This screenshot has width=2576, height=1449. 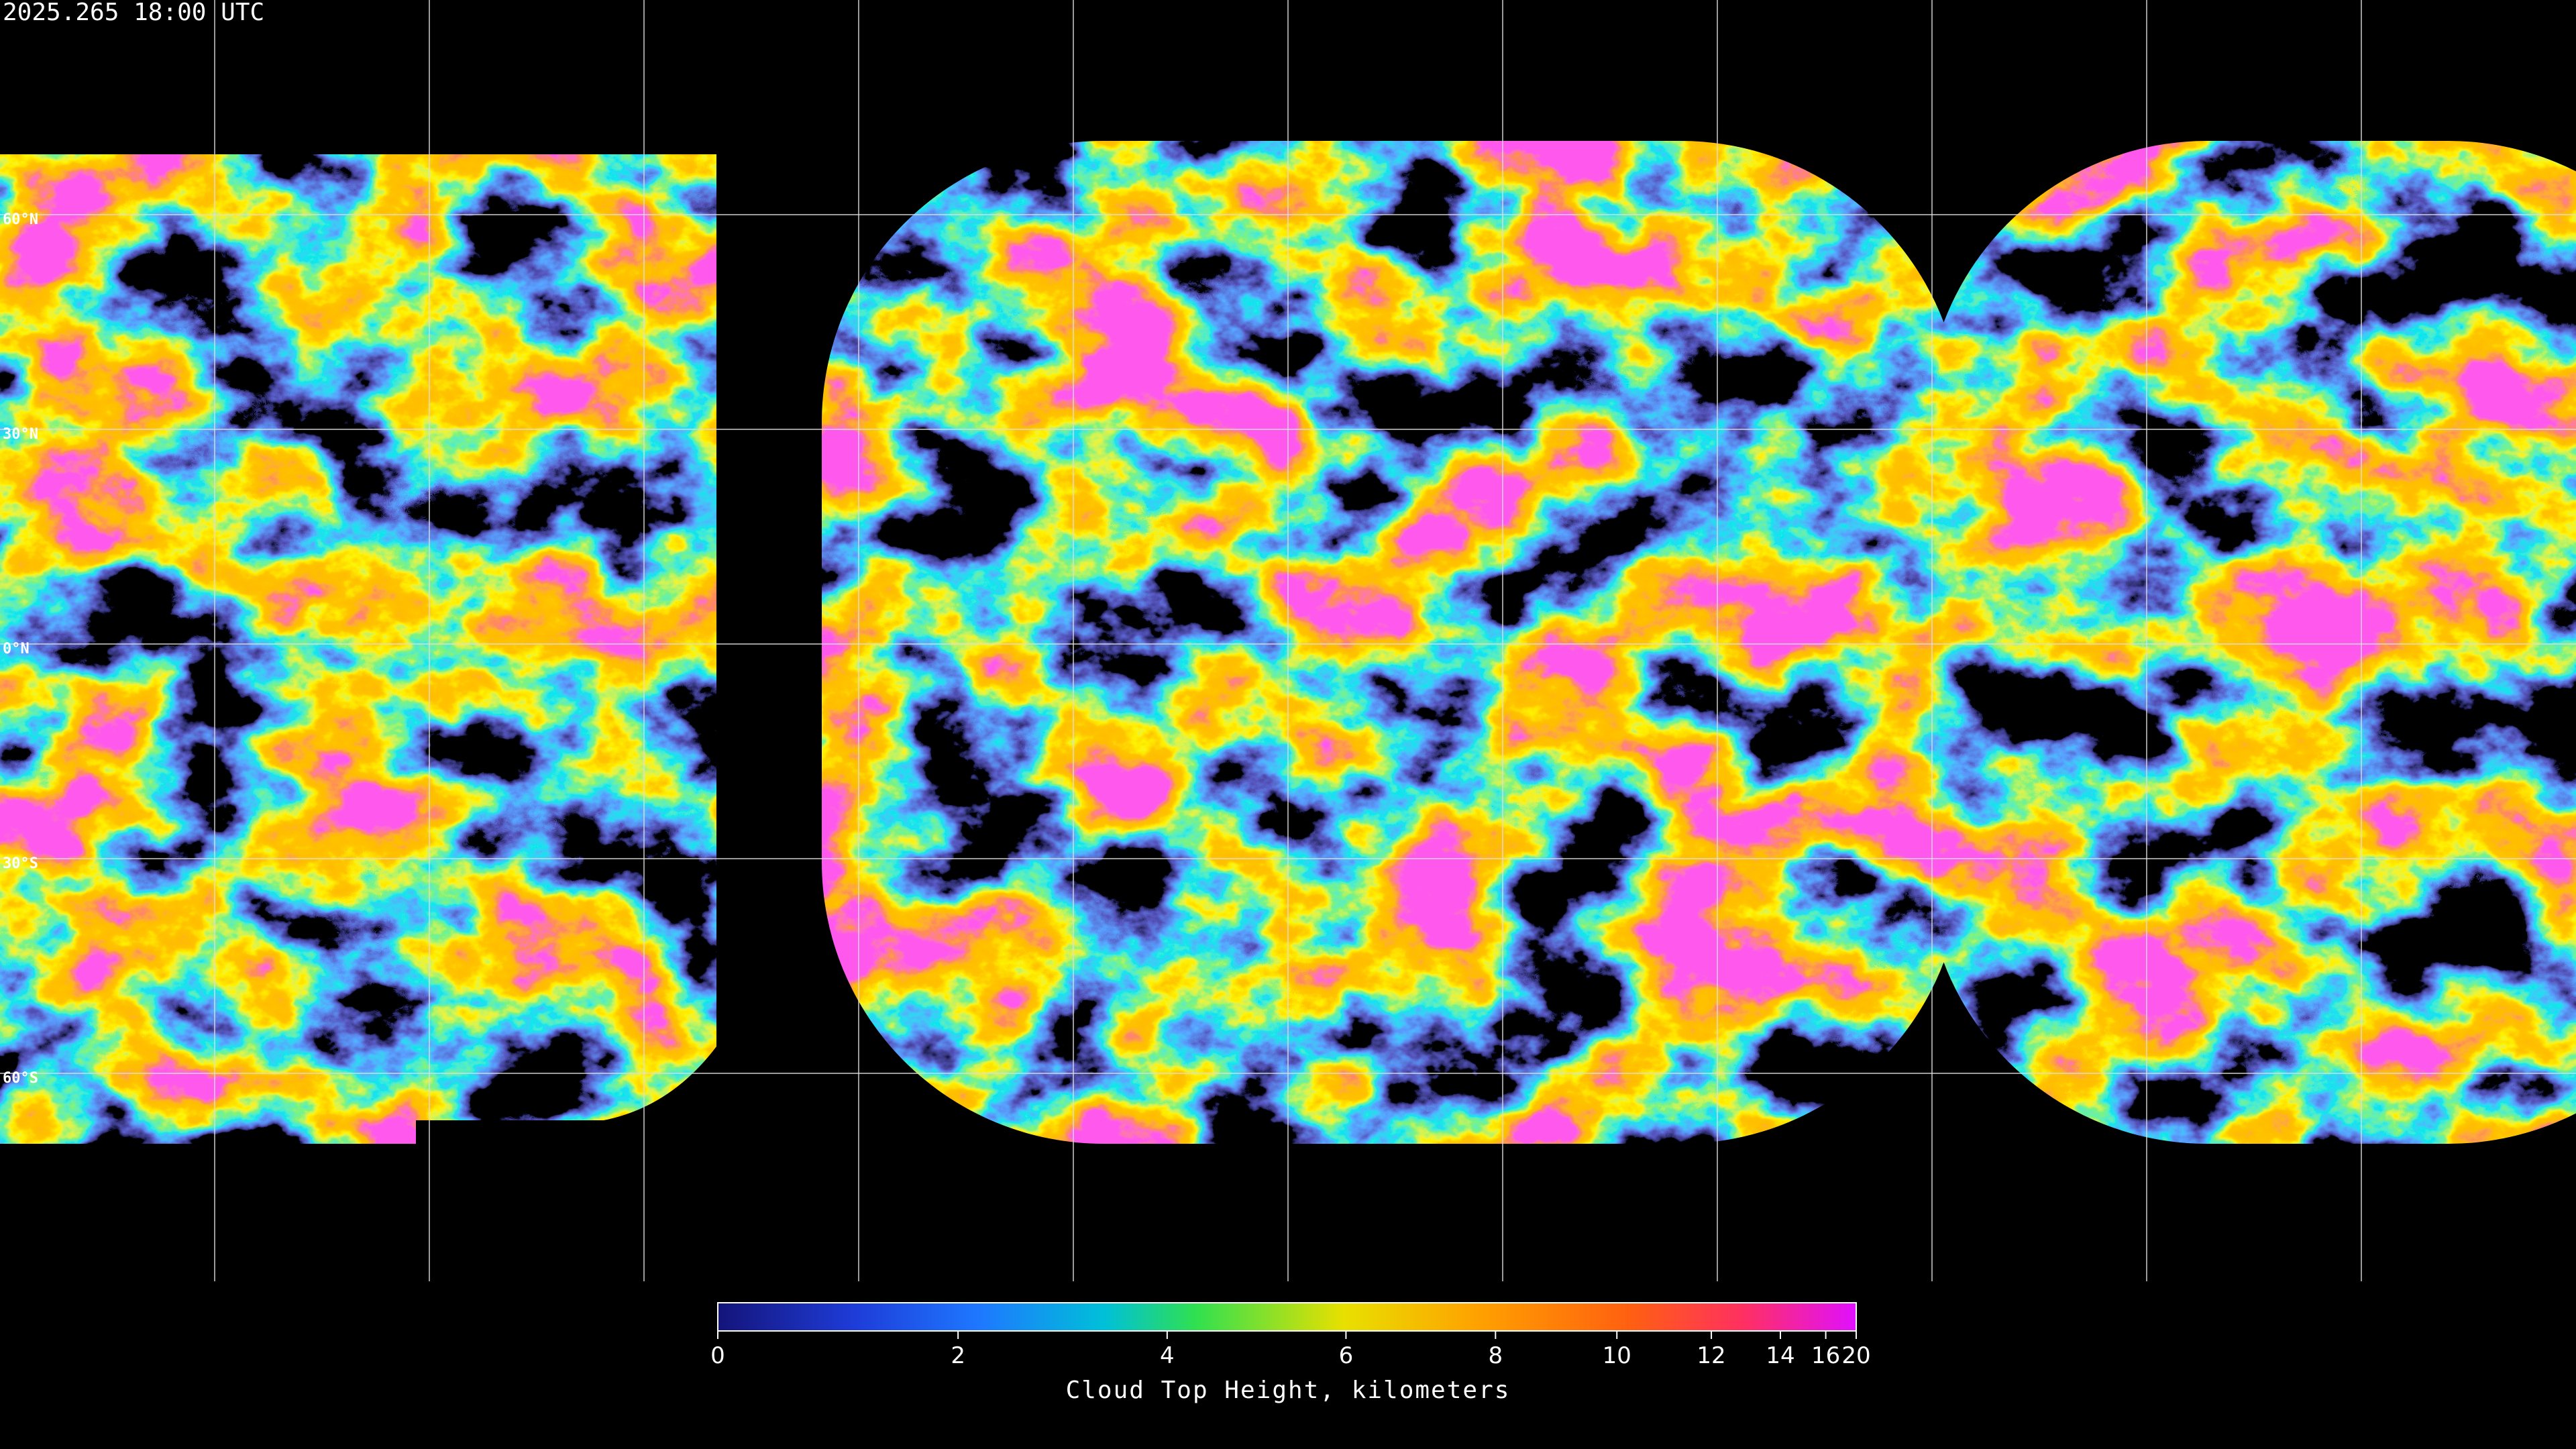 I want to click on colorbar-tick-label: 0, so click(x=717, y=1355).